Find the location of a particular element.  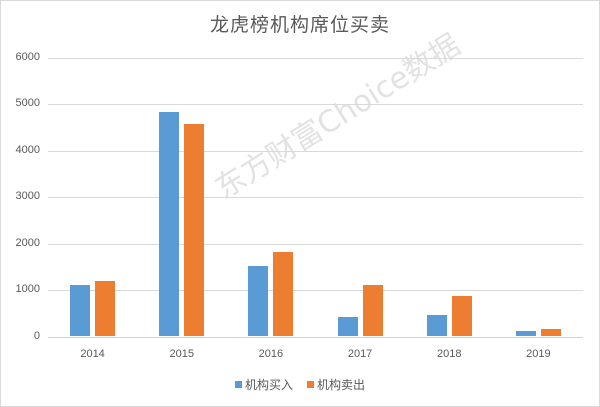

legend-swatch-sell is located at coordinates (310, 384).